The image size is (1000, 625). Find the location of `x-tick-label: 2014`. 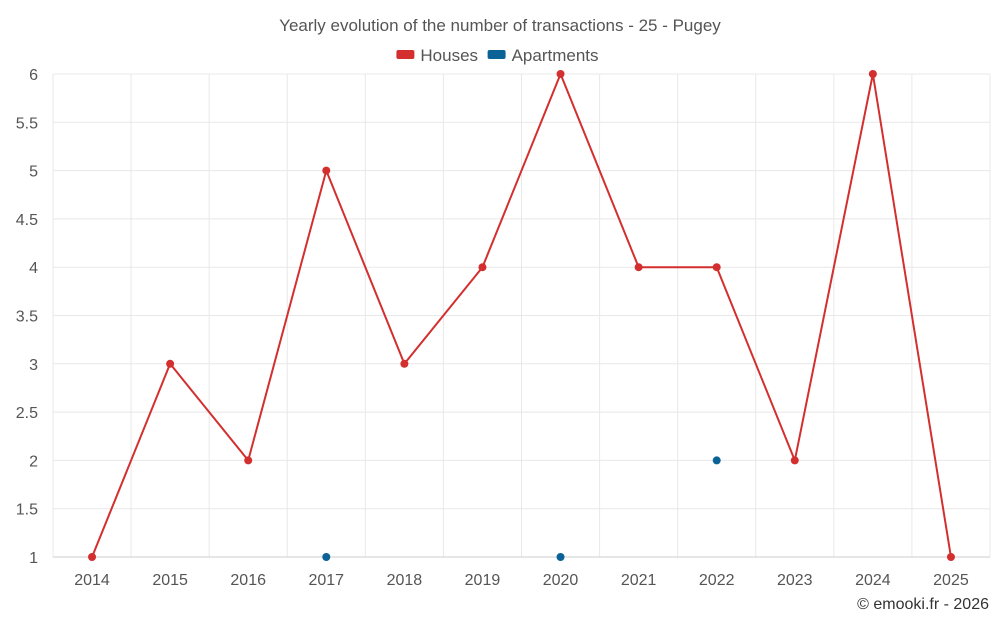

x-tick-label: 2014 is located at coordinates (92, 580).